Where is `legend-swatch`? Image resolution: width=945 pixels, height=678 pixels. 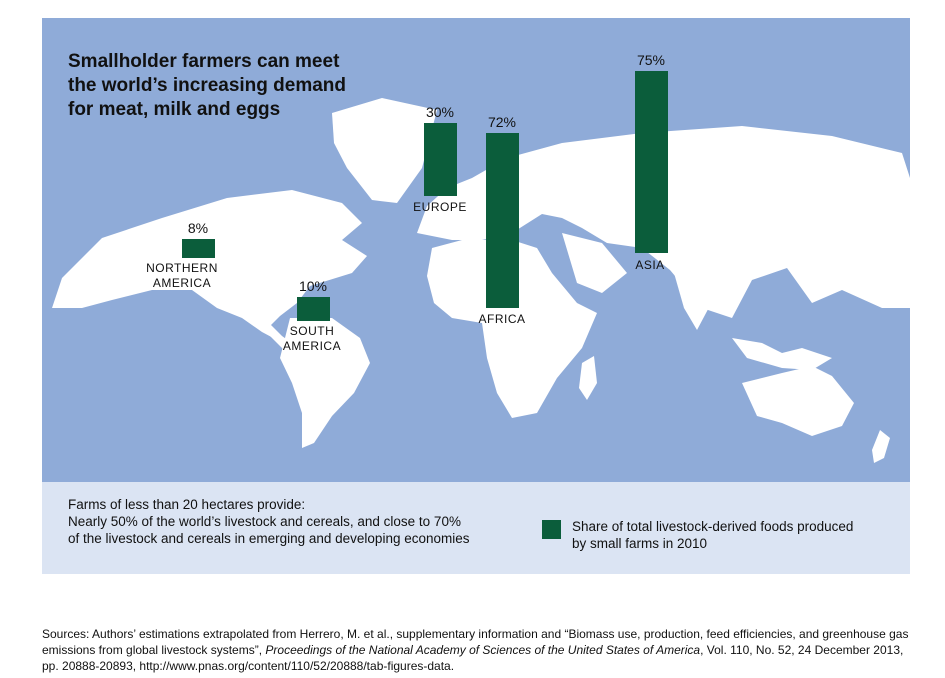 legend-swatch is located at coordinates (551, 529).